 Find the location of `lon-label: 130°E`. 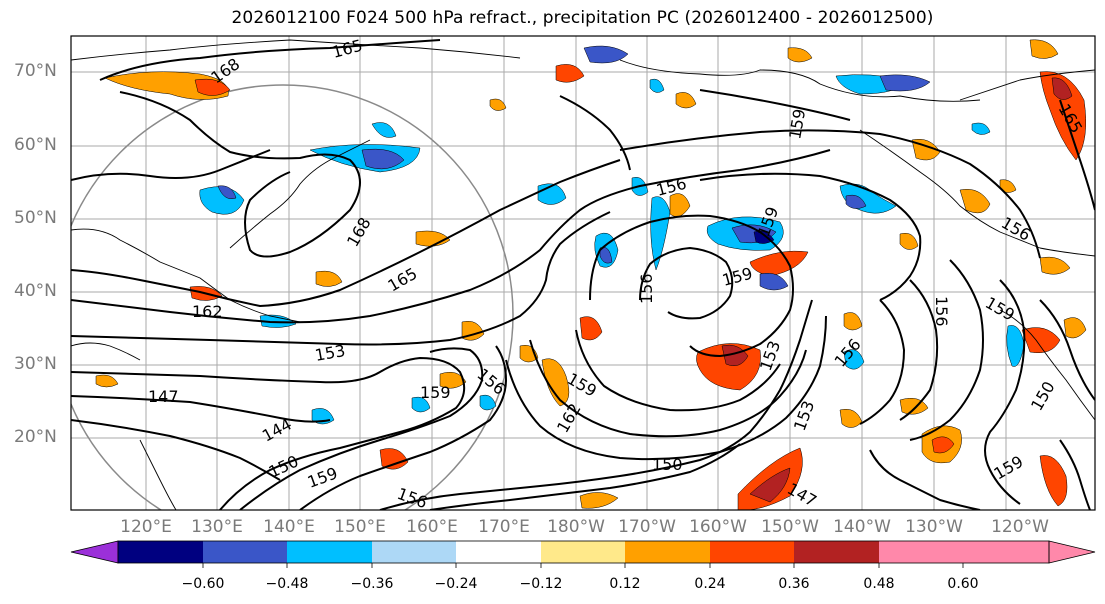

lon-label: 130°E is located at coordinates (217, 527).